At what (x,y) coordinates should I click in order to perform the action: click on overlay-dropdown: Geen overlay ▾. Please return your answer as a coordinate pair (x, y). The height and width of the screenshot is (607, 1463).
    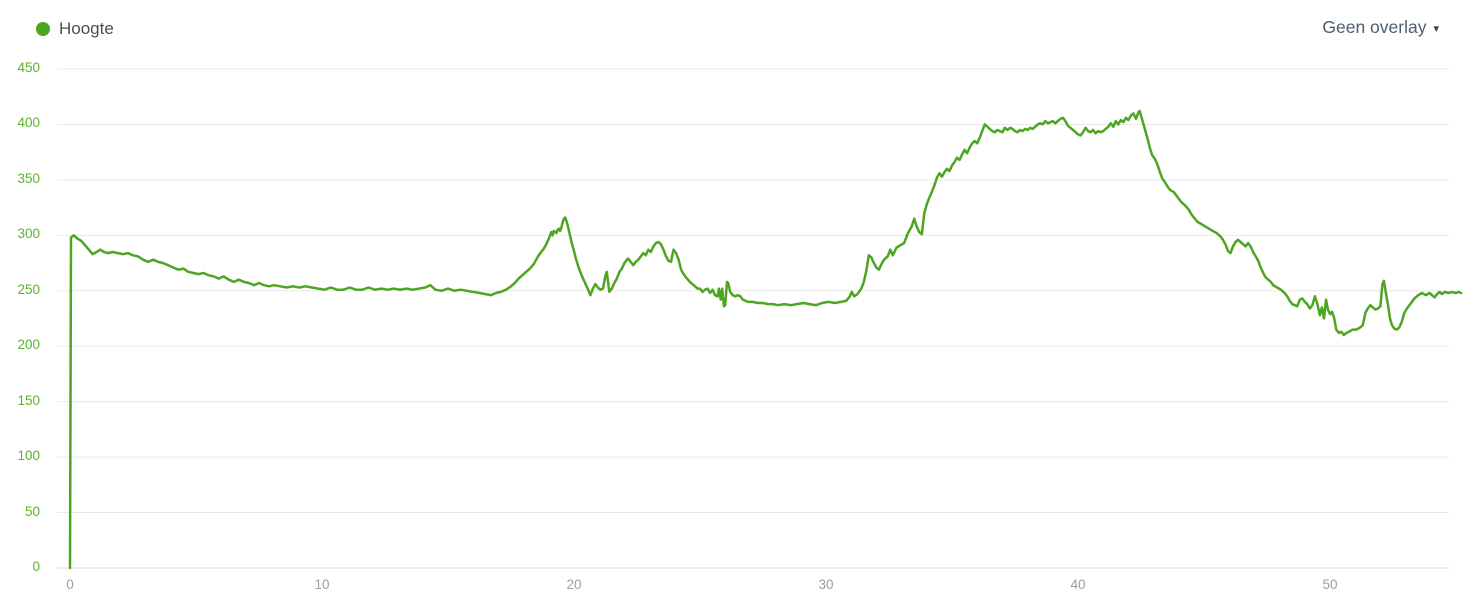
    Looking at the image, I should click on (1380, 27).